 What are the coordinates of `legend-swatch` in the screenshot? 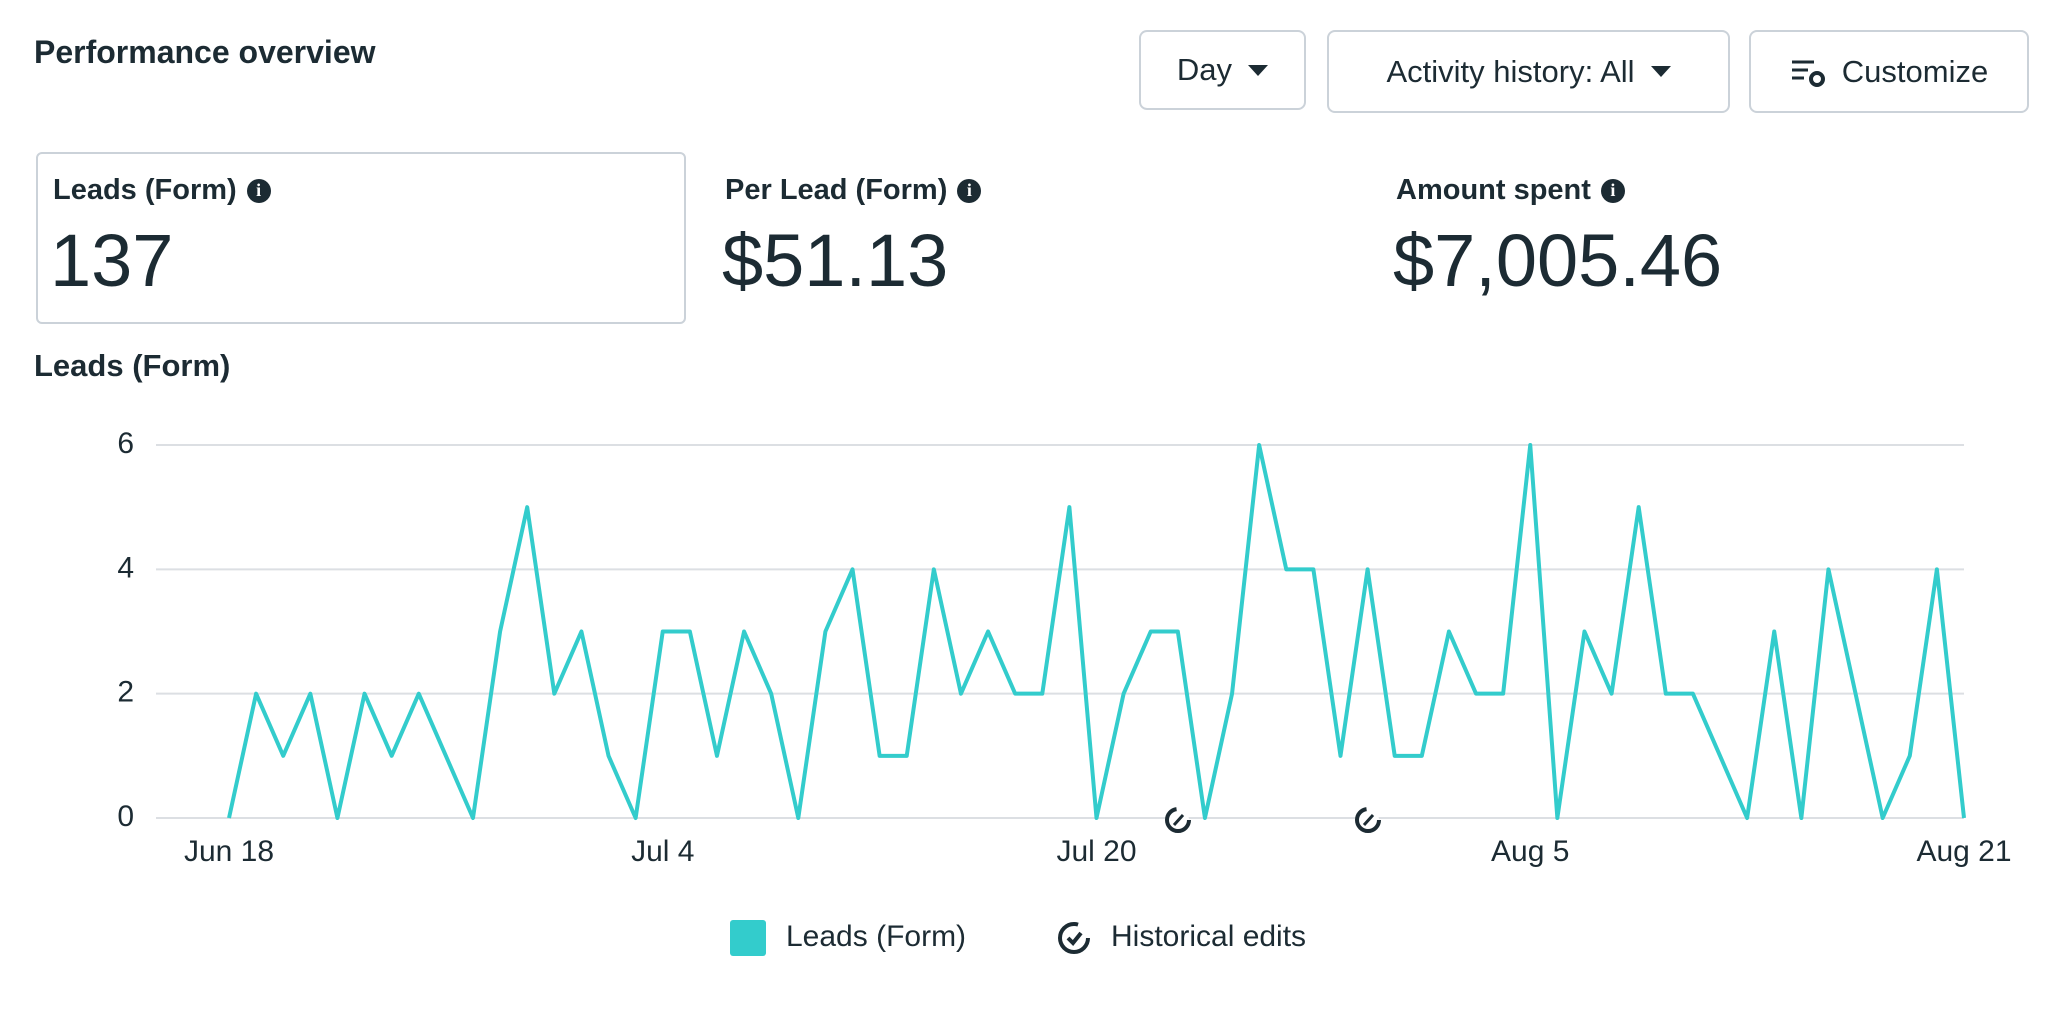 It's located at (748, 938).